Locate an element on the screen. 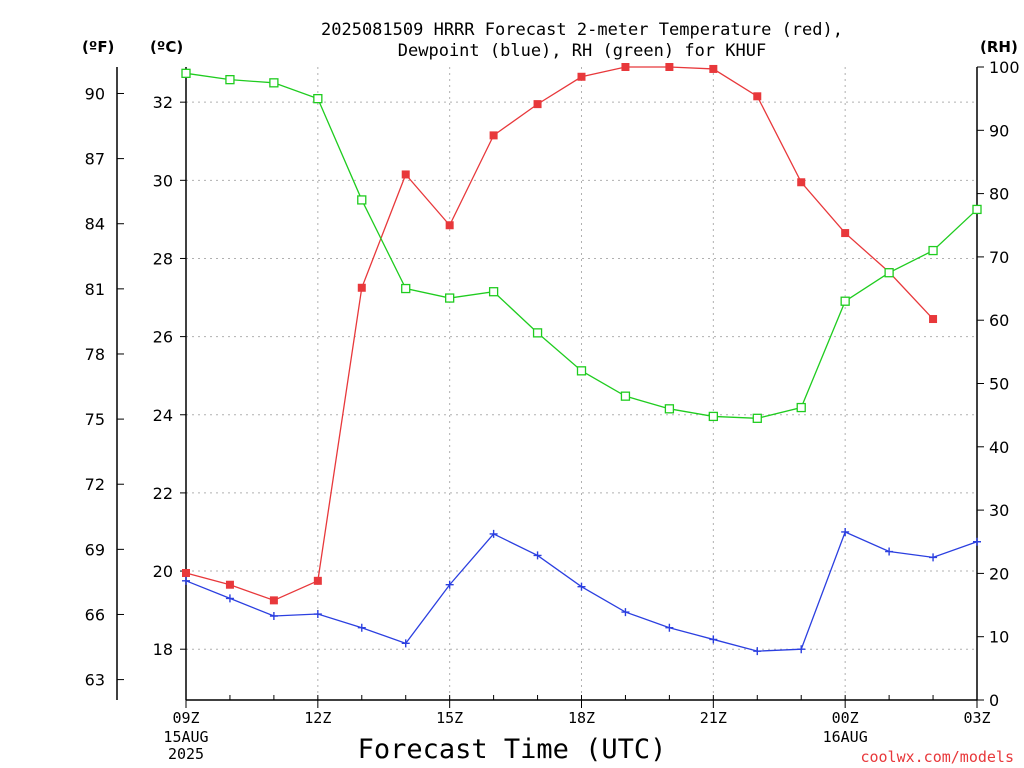 This screenshot has width=1024, height=768. celsius-unit-label: (ºC) is located at coordinates (166, 47).